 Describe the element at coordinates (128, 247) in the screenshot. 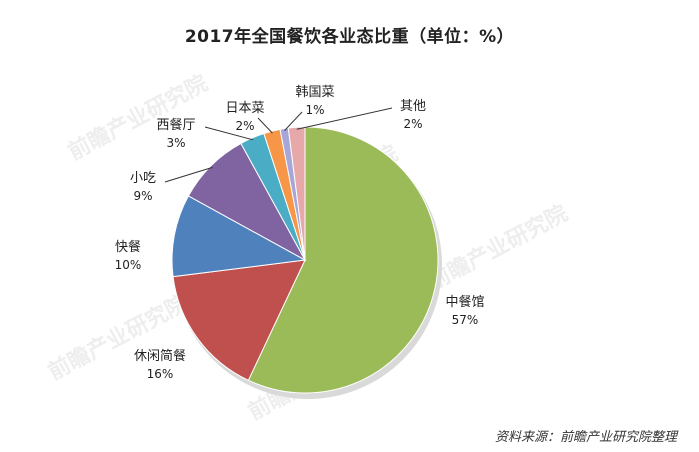

I see `slice-label: 快餐` at that location.